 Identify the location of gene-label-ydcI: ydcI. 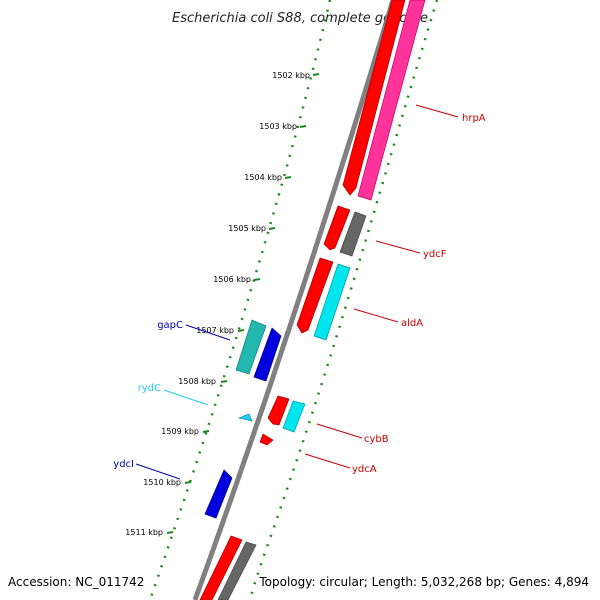
(123, 464).